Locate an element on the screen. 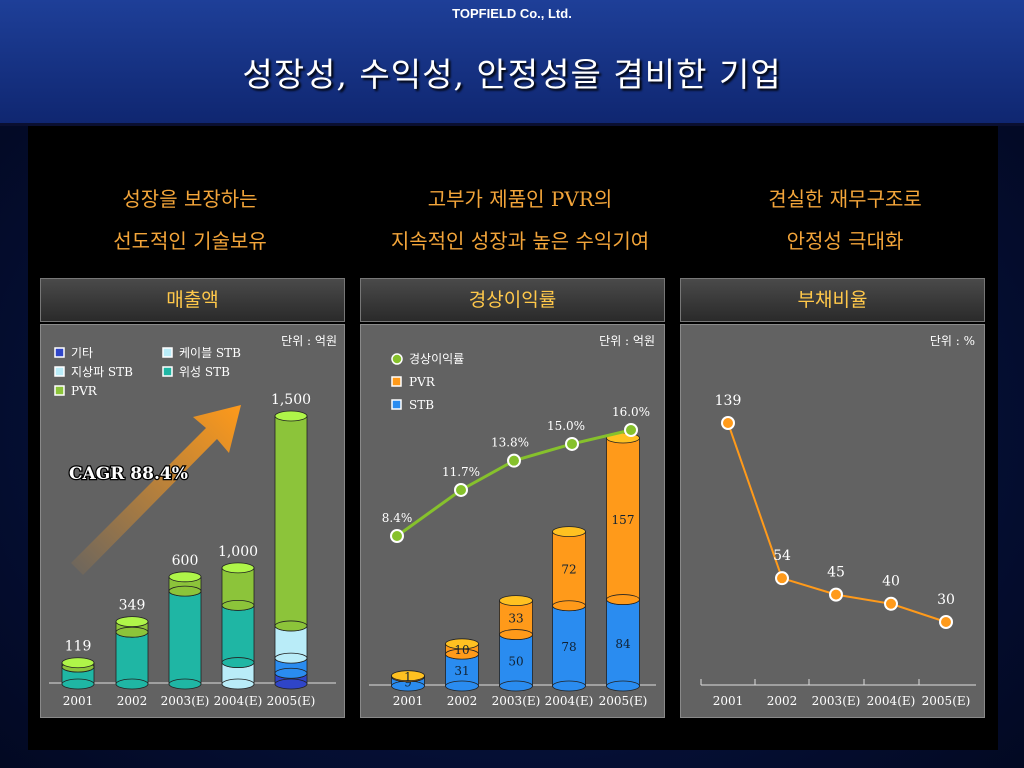 Image resolution: width=1024 pixels, height=768 pixels. unit-label: 단위 : % is located at coordinates (952, 341).